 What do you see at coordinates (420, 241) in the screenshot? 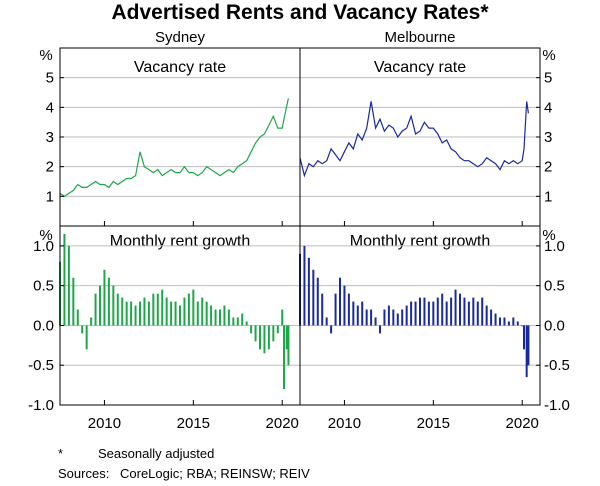
I see `panel-title-rent-melbourne: Monthly rent growth` at bounding box center [420, 241].